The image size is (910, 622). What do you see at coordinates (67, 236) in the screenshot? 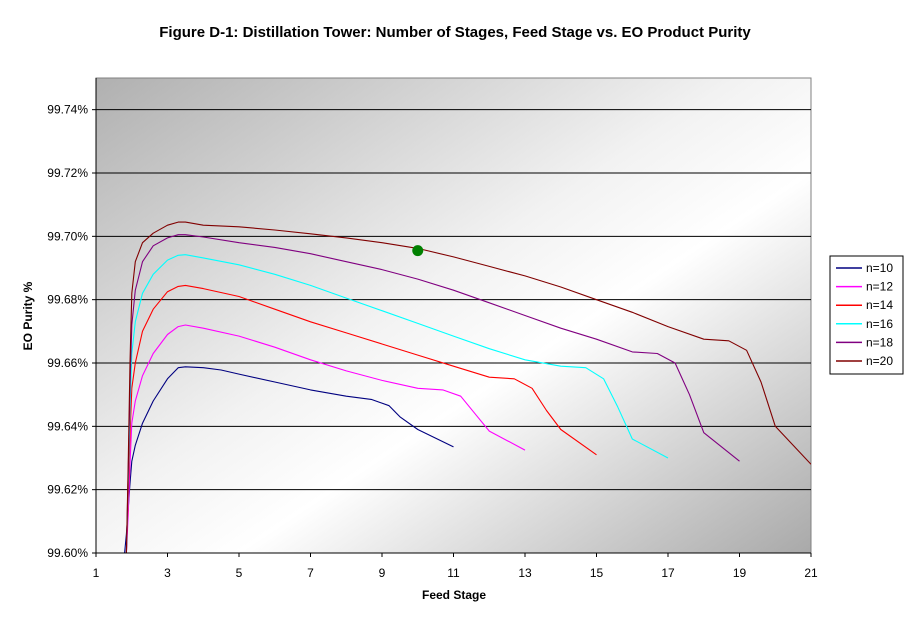
I see `y-tick-label: 99.70%` at bounding box center [67, 236].